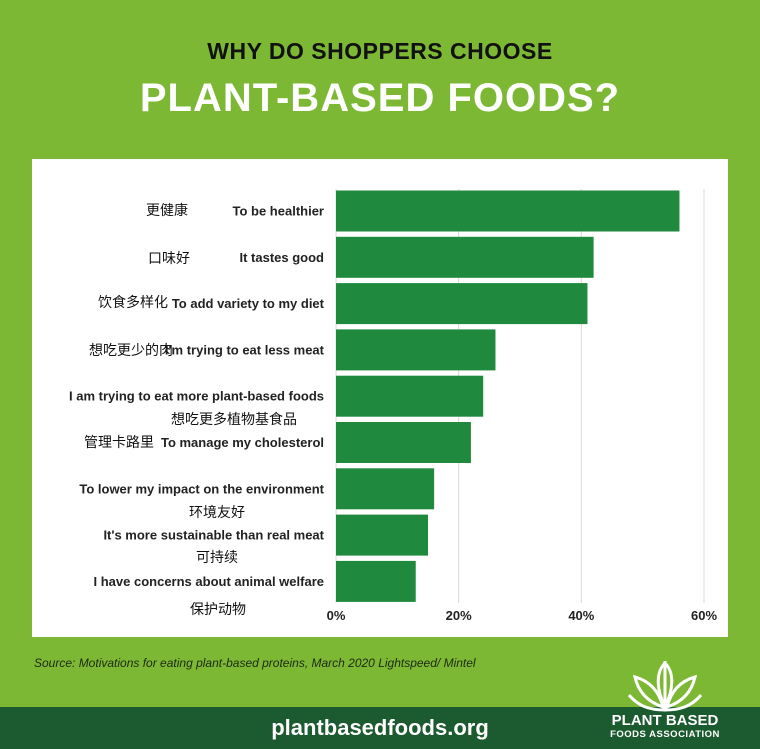 This screenshot has width=760, height=749. Describe the element at coordinates (169, 259) in the screenshot. I see `annotation-label: 口味好` at that location.